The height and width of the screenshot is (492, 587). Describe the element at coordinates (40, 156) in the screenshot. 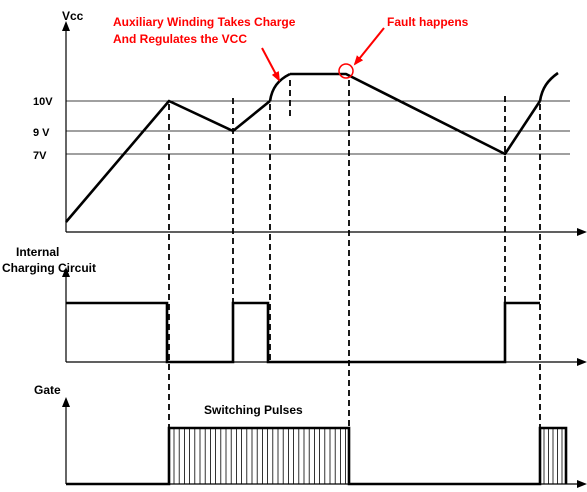

I see `level-7v-label: 7V` at that location.